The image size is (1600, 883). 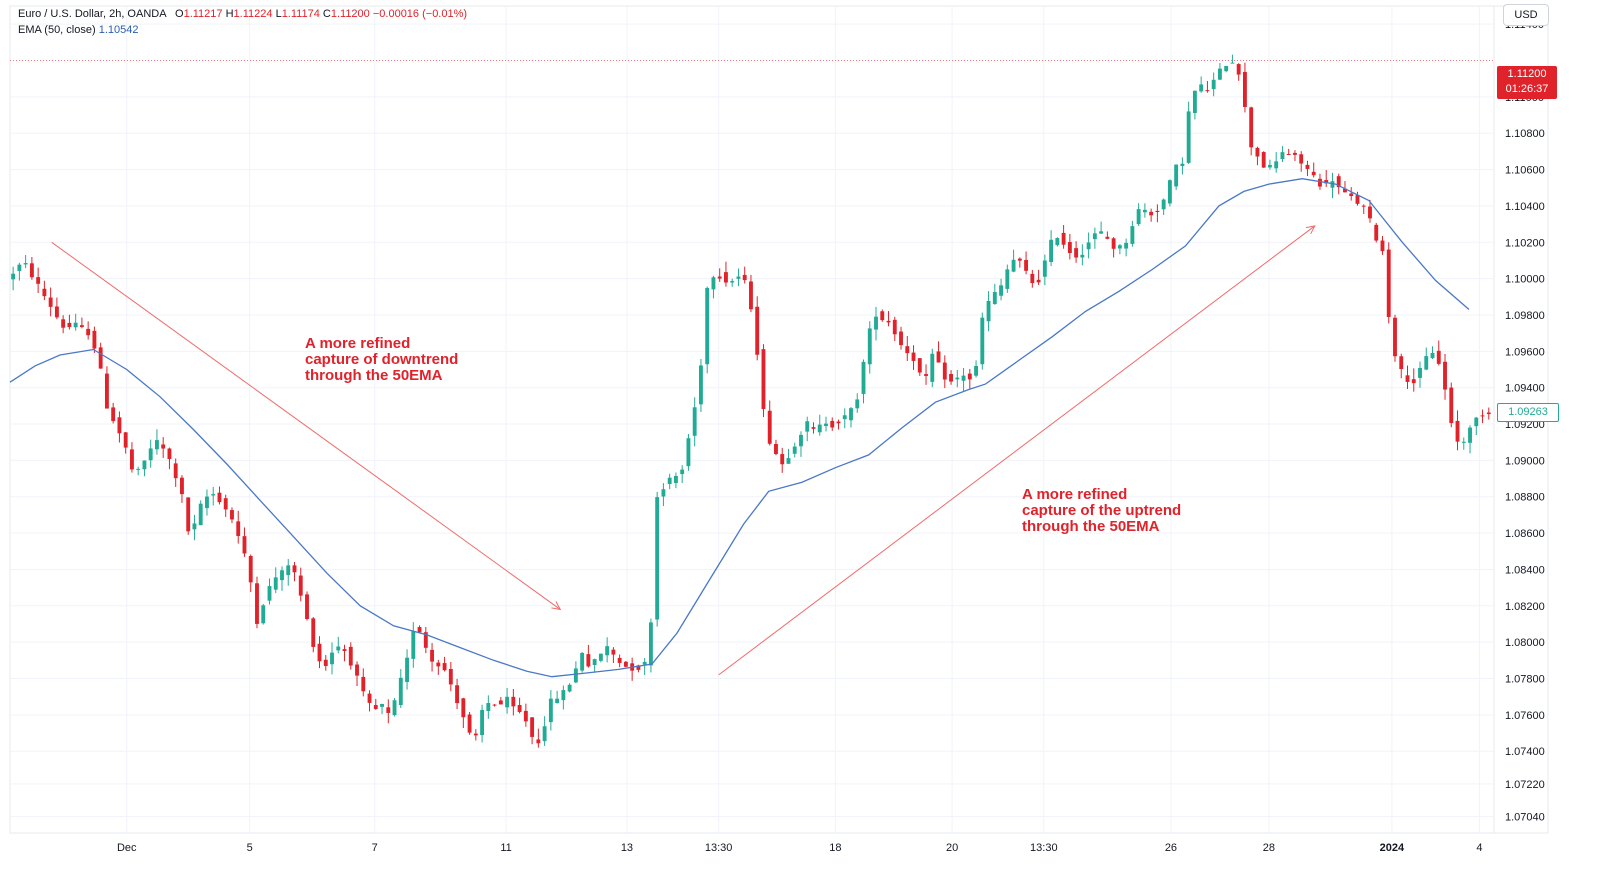 What do you see at coordinates (1525, 785) in the screenshot?
I see `y-tick-label: 1.07220` at bounding box center [1525, 785].